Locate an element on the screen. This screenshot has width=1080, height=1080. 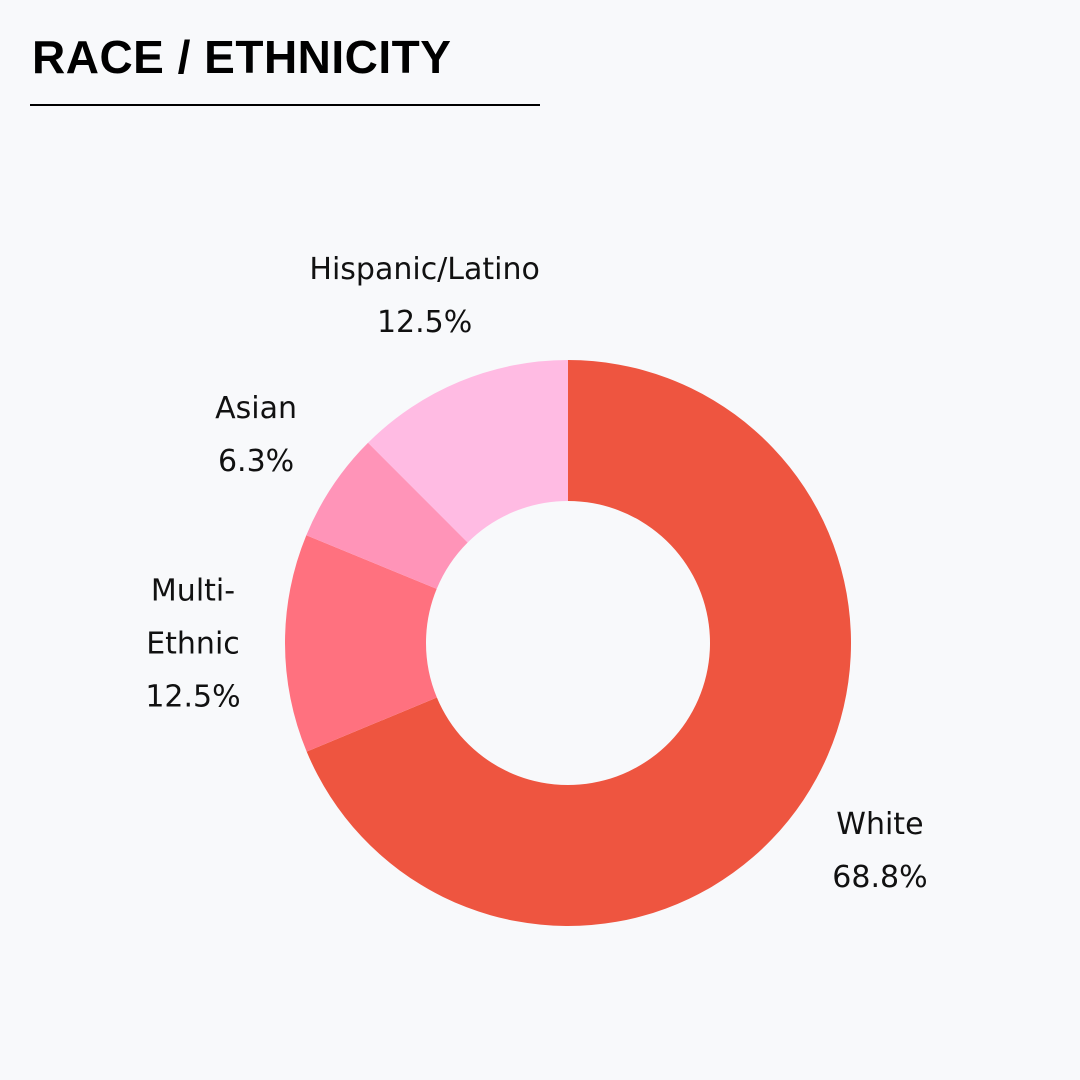
category-label: White is located at coordinates (880, 825).